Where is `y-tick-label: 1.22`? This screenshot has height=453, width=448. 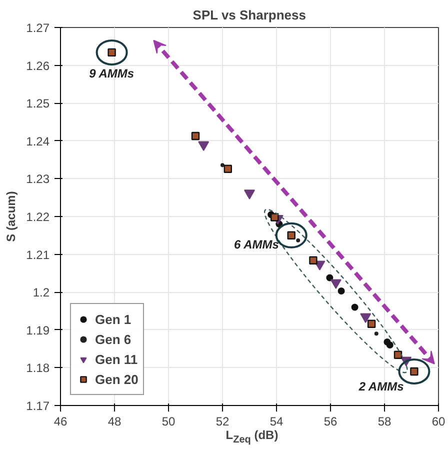 y-tick-label: 1.22 is located at coordinates (38, 217).